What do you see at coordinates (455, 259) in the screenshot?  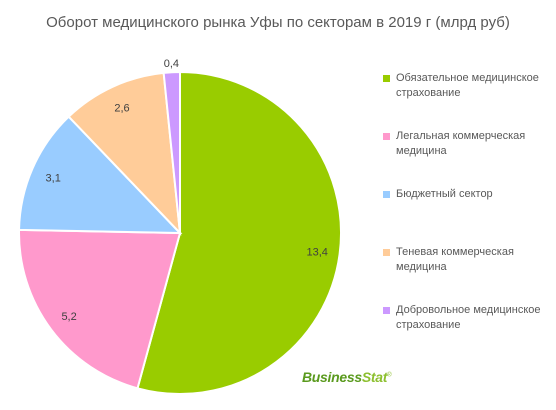 I see `legend-label-shadow-commercial: Теневая коммерческая медицина` at bounding box center [455, 259].